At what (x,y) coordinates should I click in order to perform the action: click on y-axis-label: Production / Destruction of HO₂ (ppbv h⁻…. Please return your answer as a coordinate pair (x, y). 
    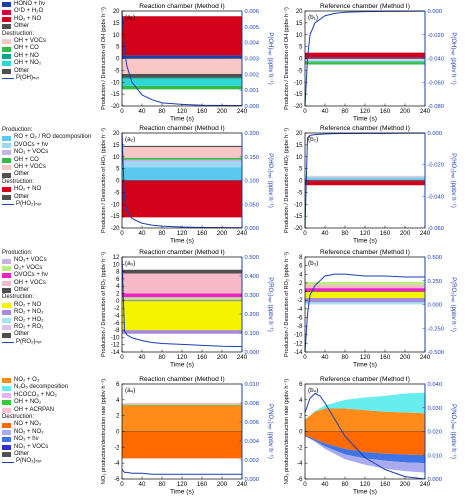
    Looking at the image, I should click on (287, 180).